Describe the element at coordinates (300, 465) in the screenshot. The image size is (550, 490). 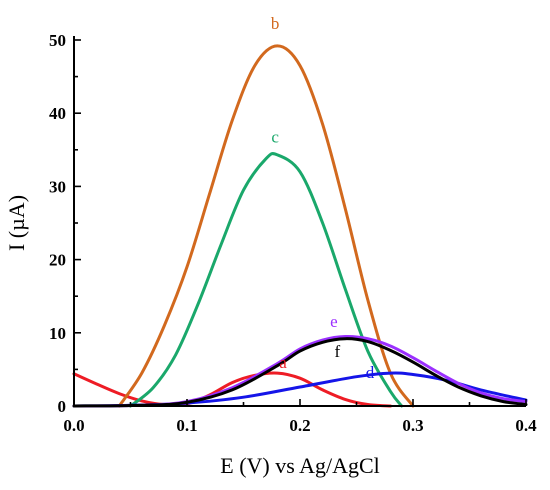
I see `x-axis-title: E (V) vs Ag/AgCl` at that location.